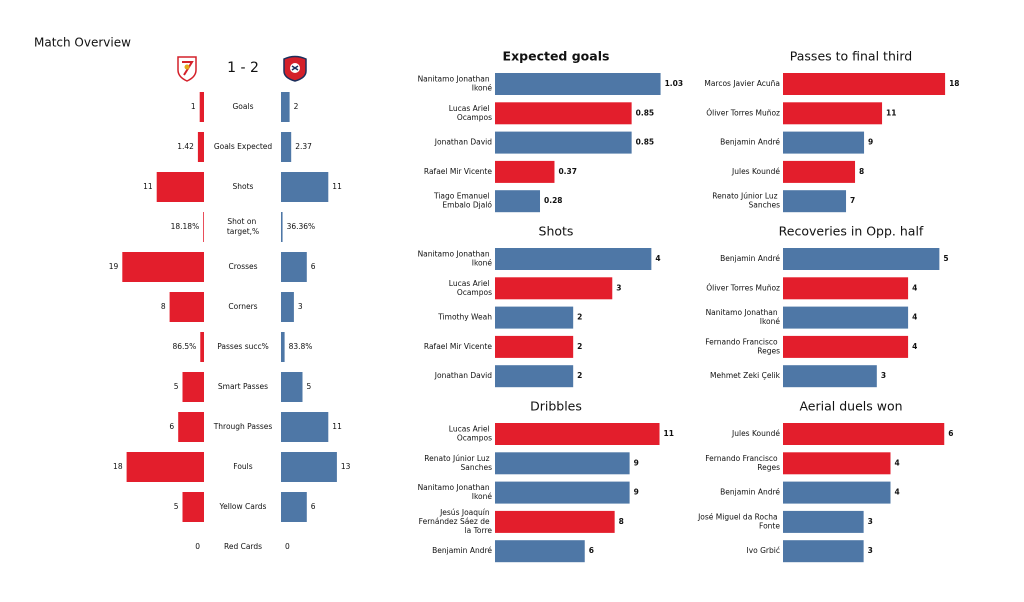  I want to click on row-label: Yellow Cards, so click(243, 506).